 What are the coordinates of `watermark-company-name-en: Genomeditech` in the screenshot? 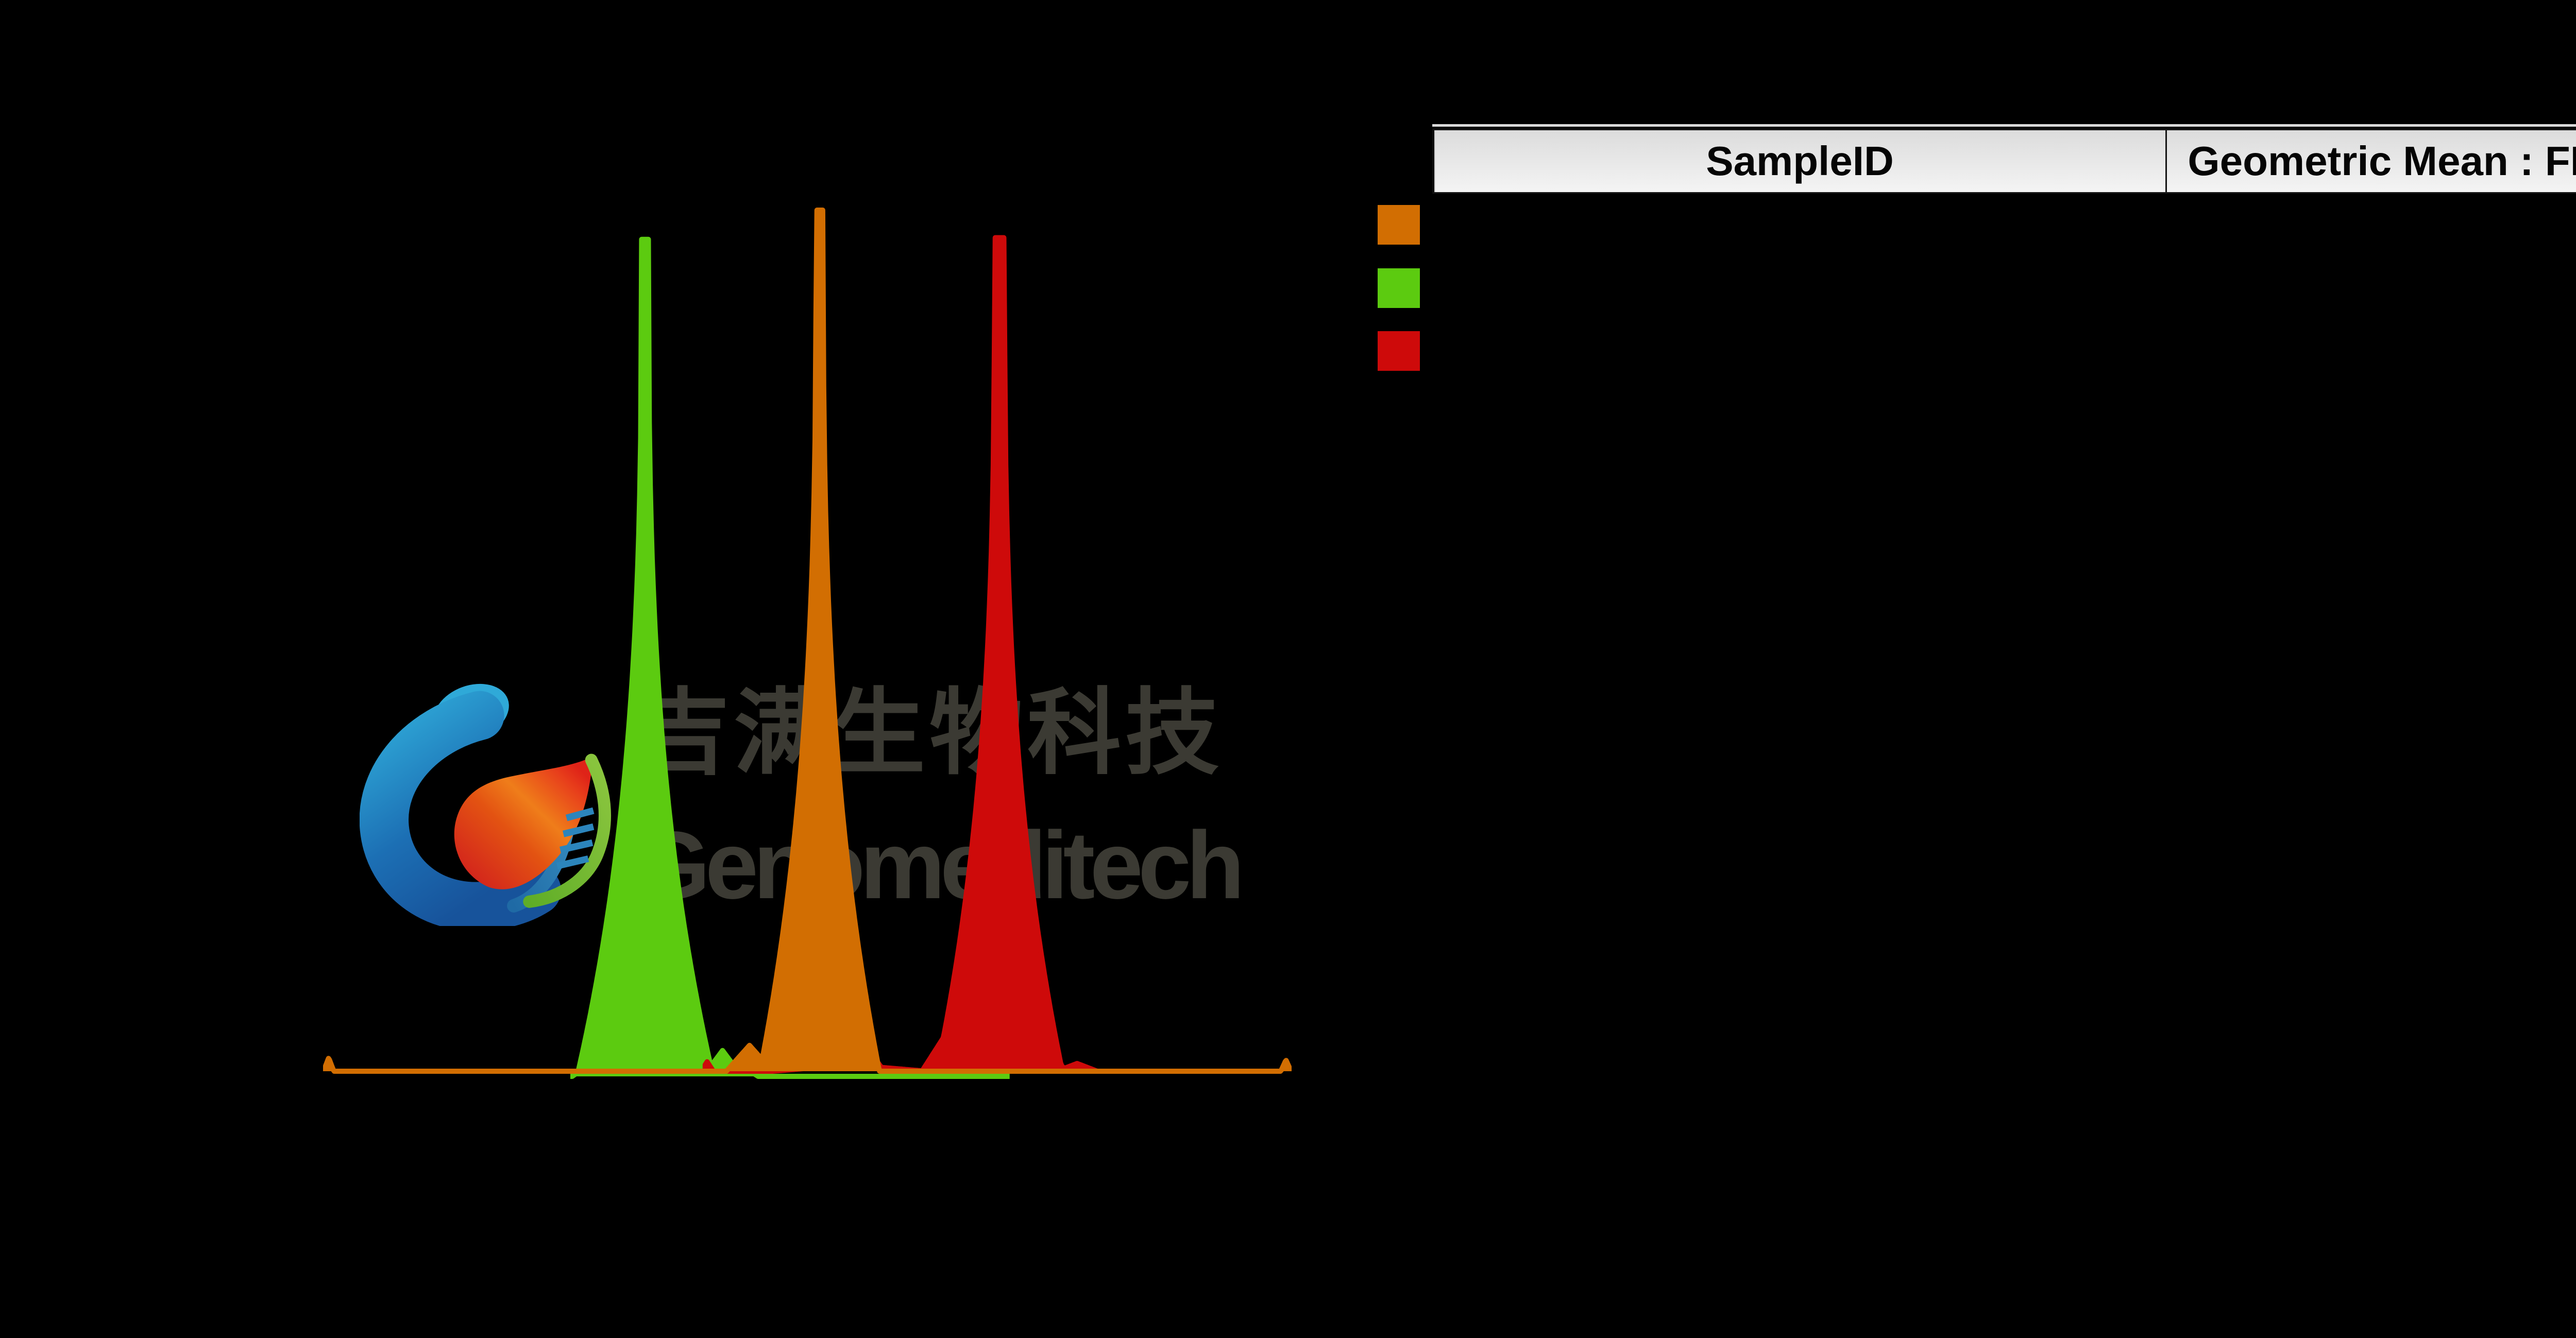 It's located at (940, 865).